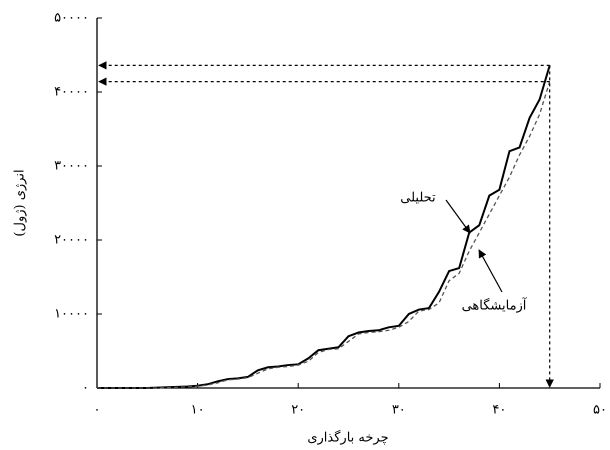 The height and width of the screenshot is (450, 610). What do you see at coordinates (97, 410) in the screenshot?
I see `x-tick-label: ۰` at bounding box center [97, 410].